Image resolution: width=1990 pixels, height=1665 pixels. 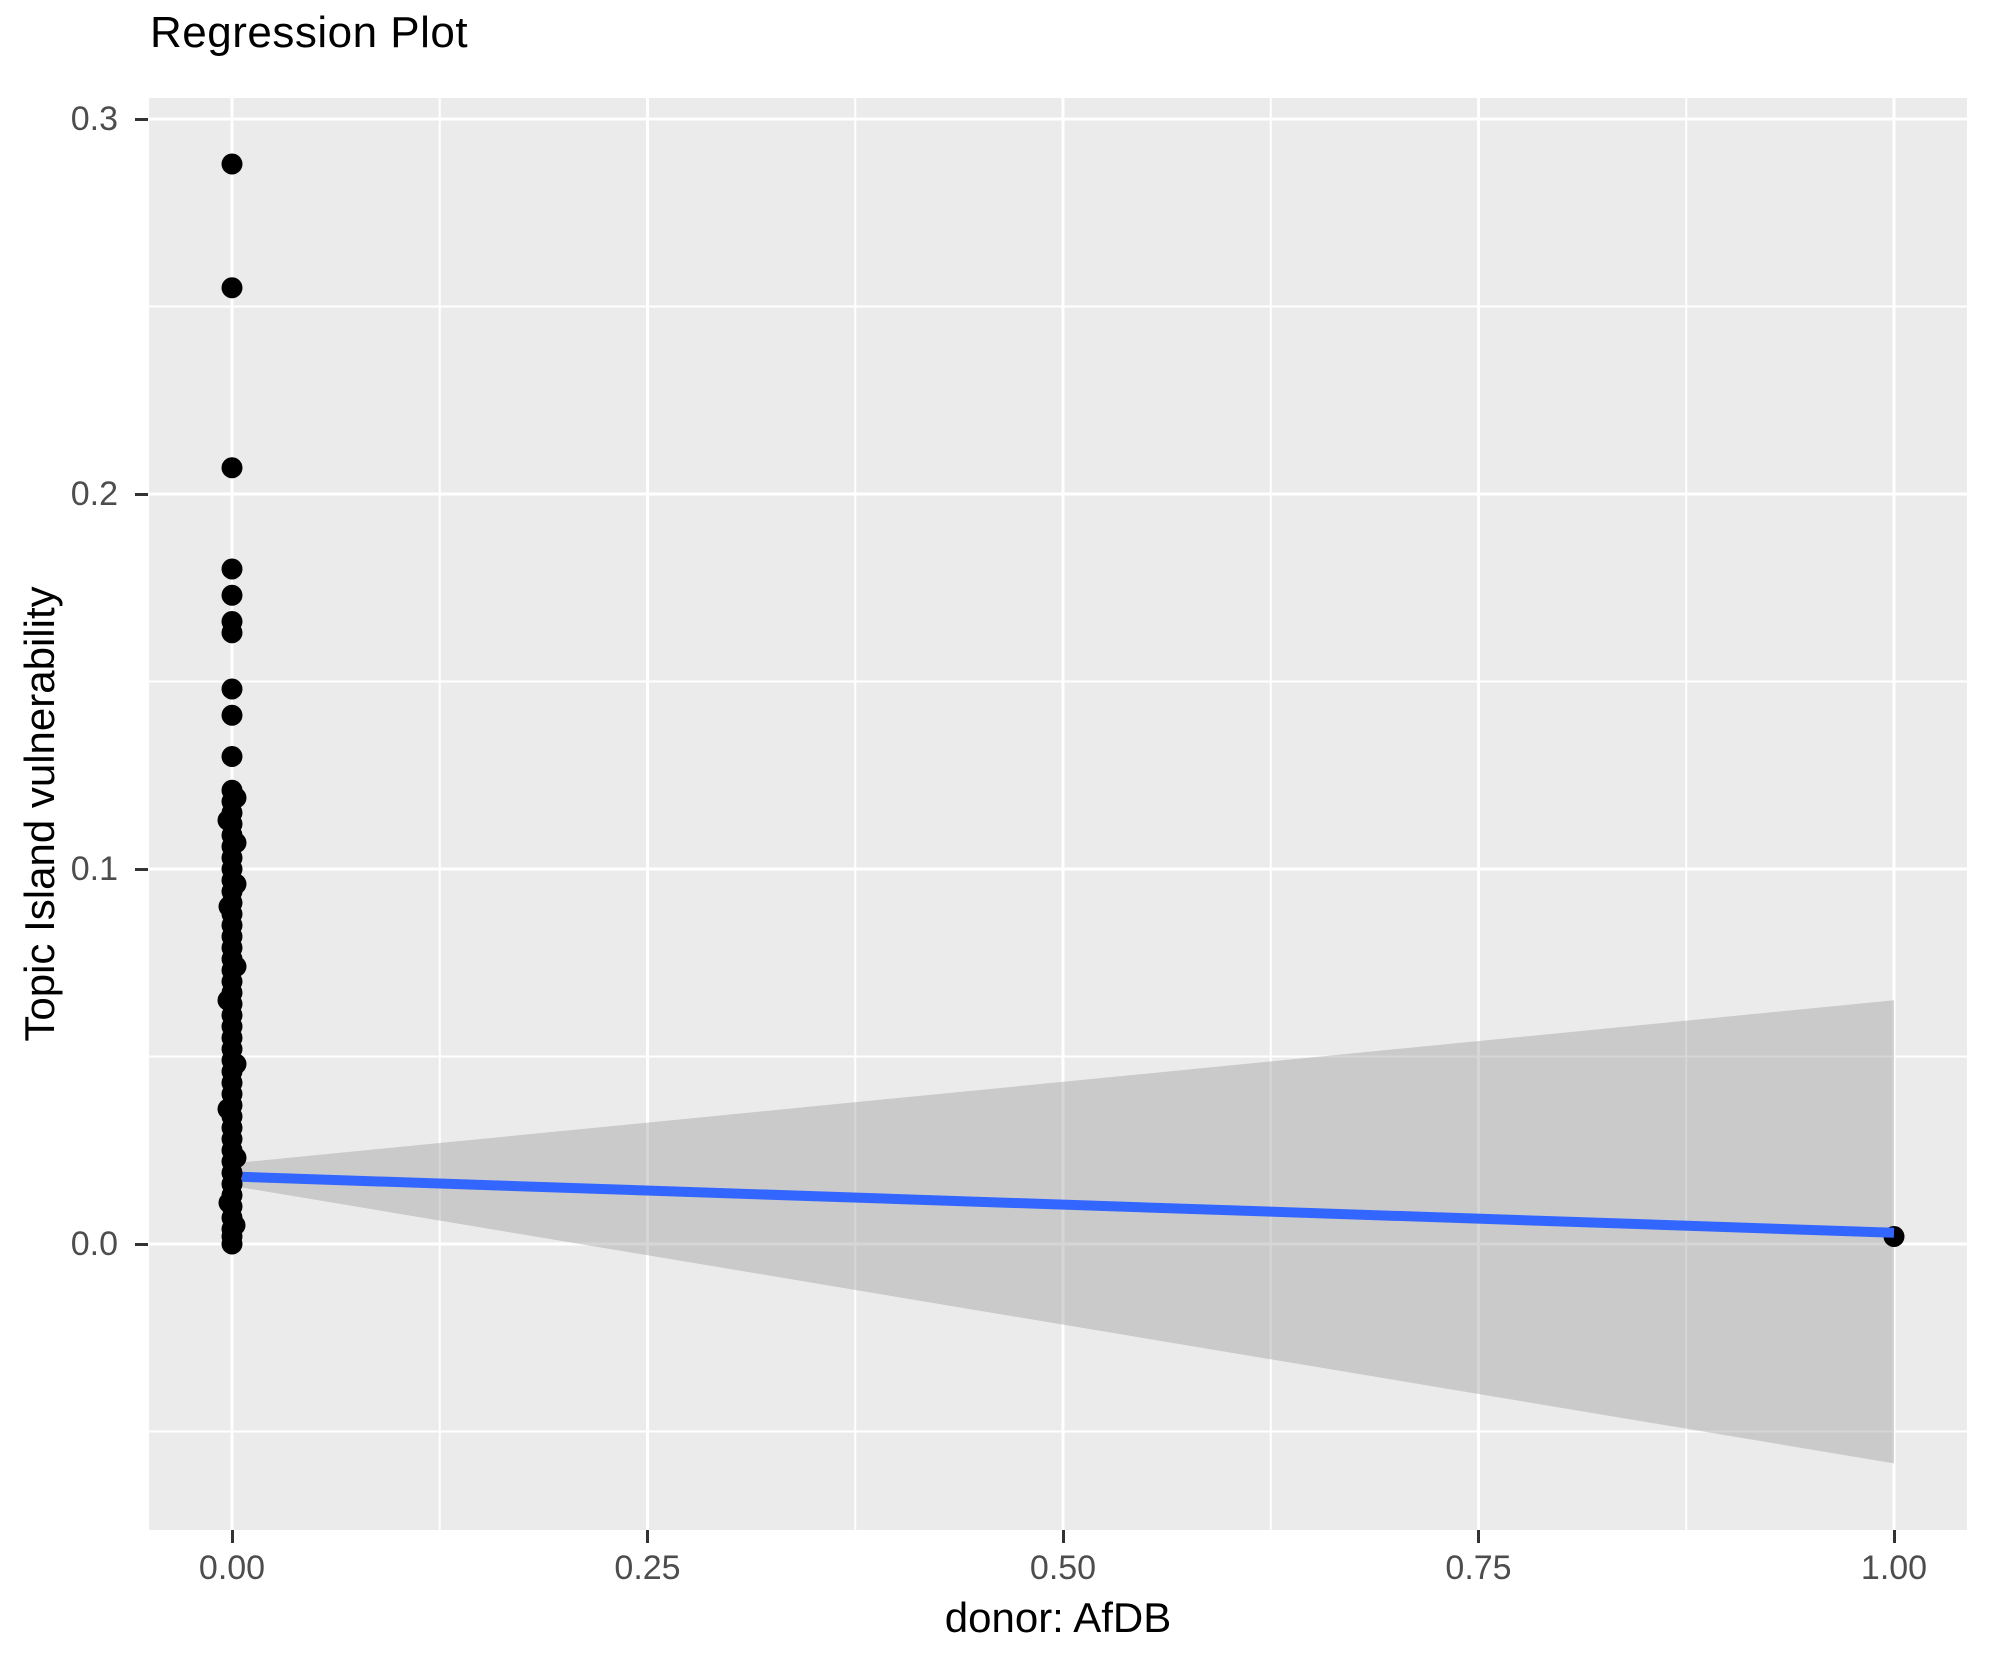 I want to click on x-tick-label: 0.50, so click(x=1063, y=1568).